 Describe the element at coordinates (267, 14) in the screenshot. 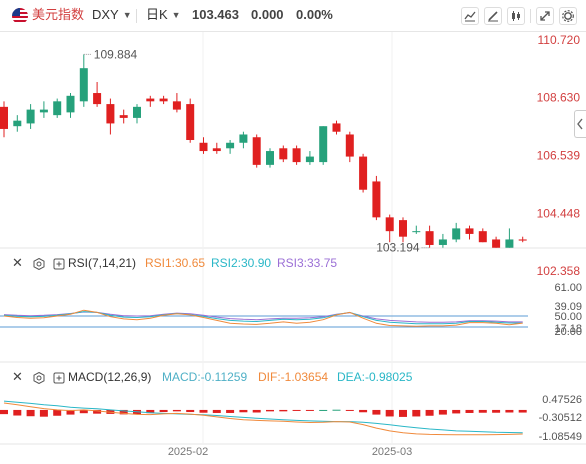

I see `price-change: 0.000` at that location.